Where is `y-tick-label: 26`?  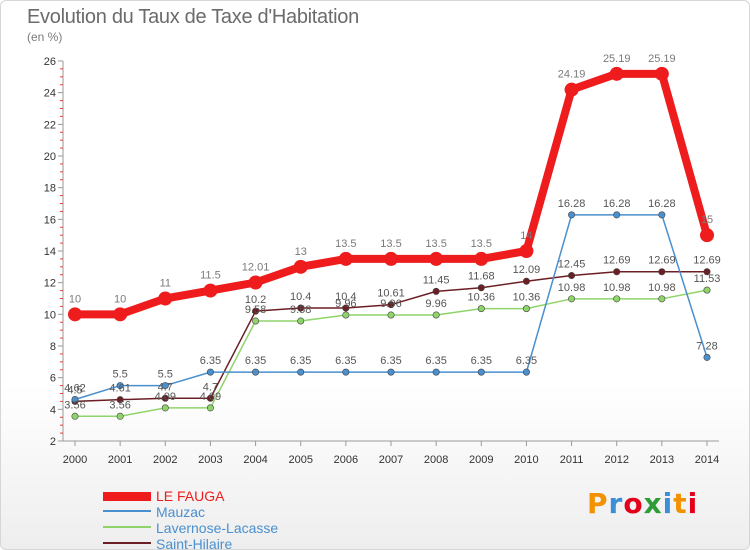 y-tick-label: 26 is located at coordinates (50, 62).